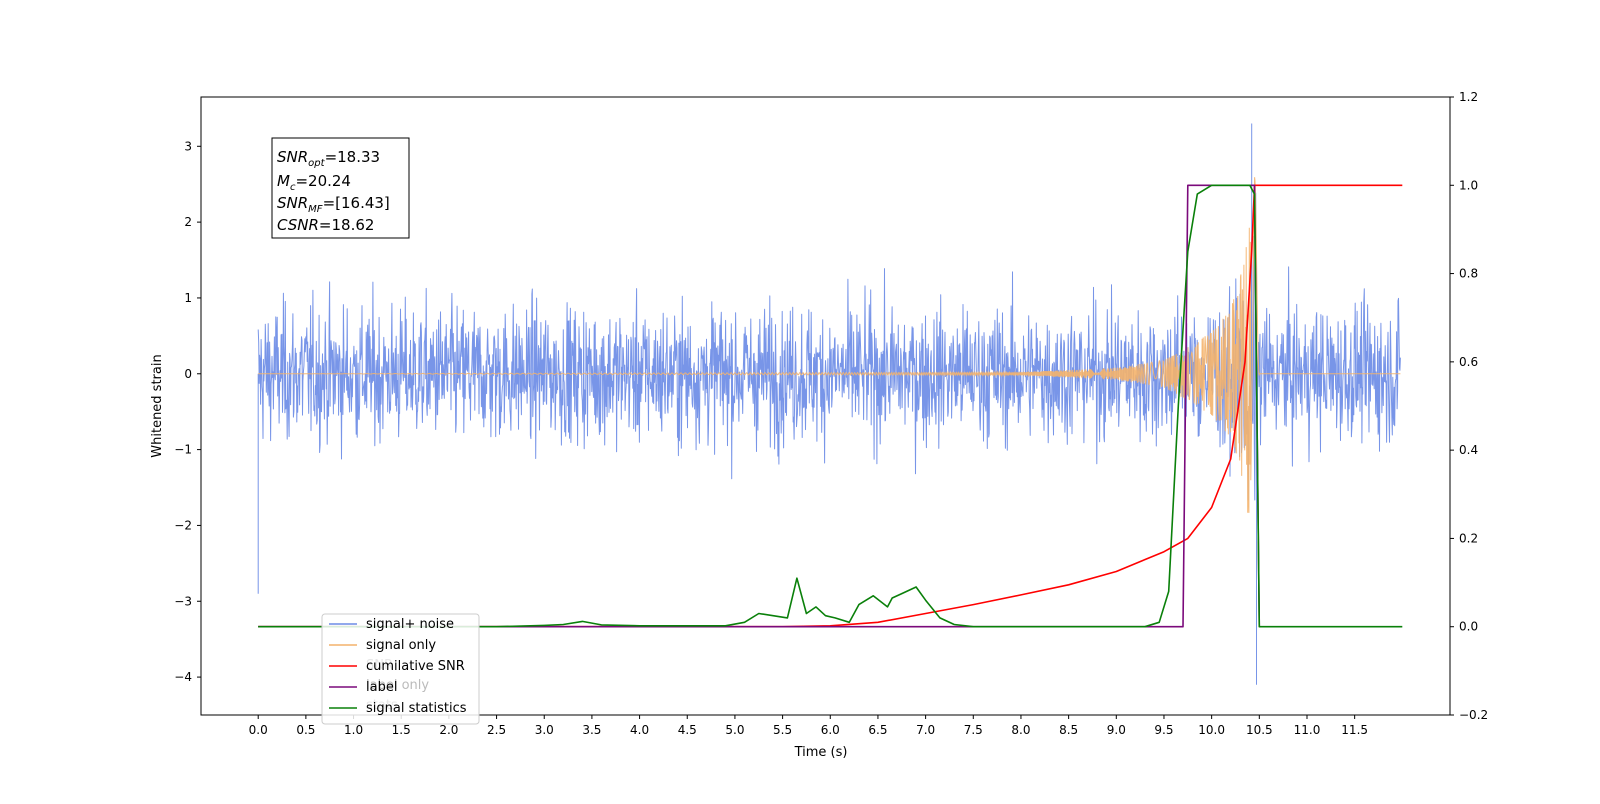 The width and height of the screenshot is (1600, 804). What do you see at coordinates (381, 687) in the screenshot?
I see `legend-label: label` at bounding box center [381, 687].